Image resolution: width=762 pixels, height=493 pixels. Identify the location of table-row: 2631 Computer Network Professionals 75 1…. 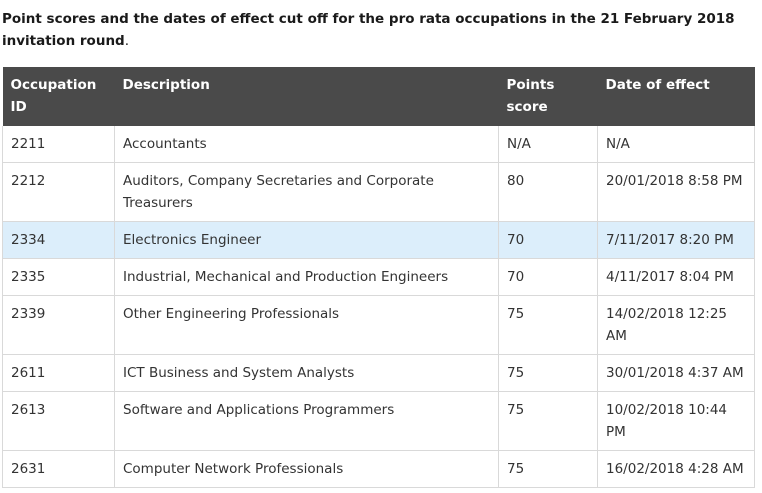
(378, 469).